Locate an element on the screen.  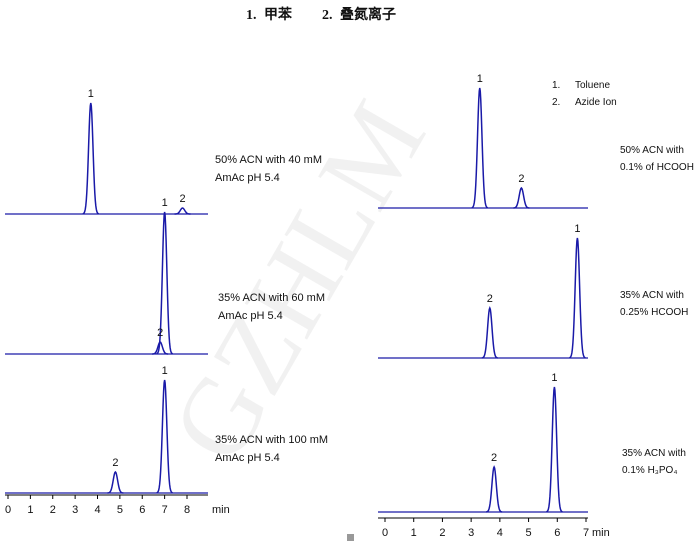
condition: 0.1% of HCOOH is located at coordinates (657, 167).